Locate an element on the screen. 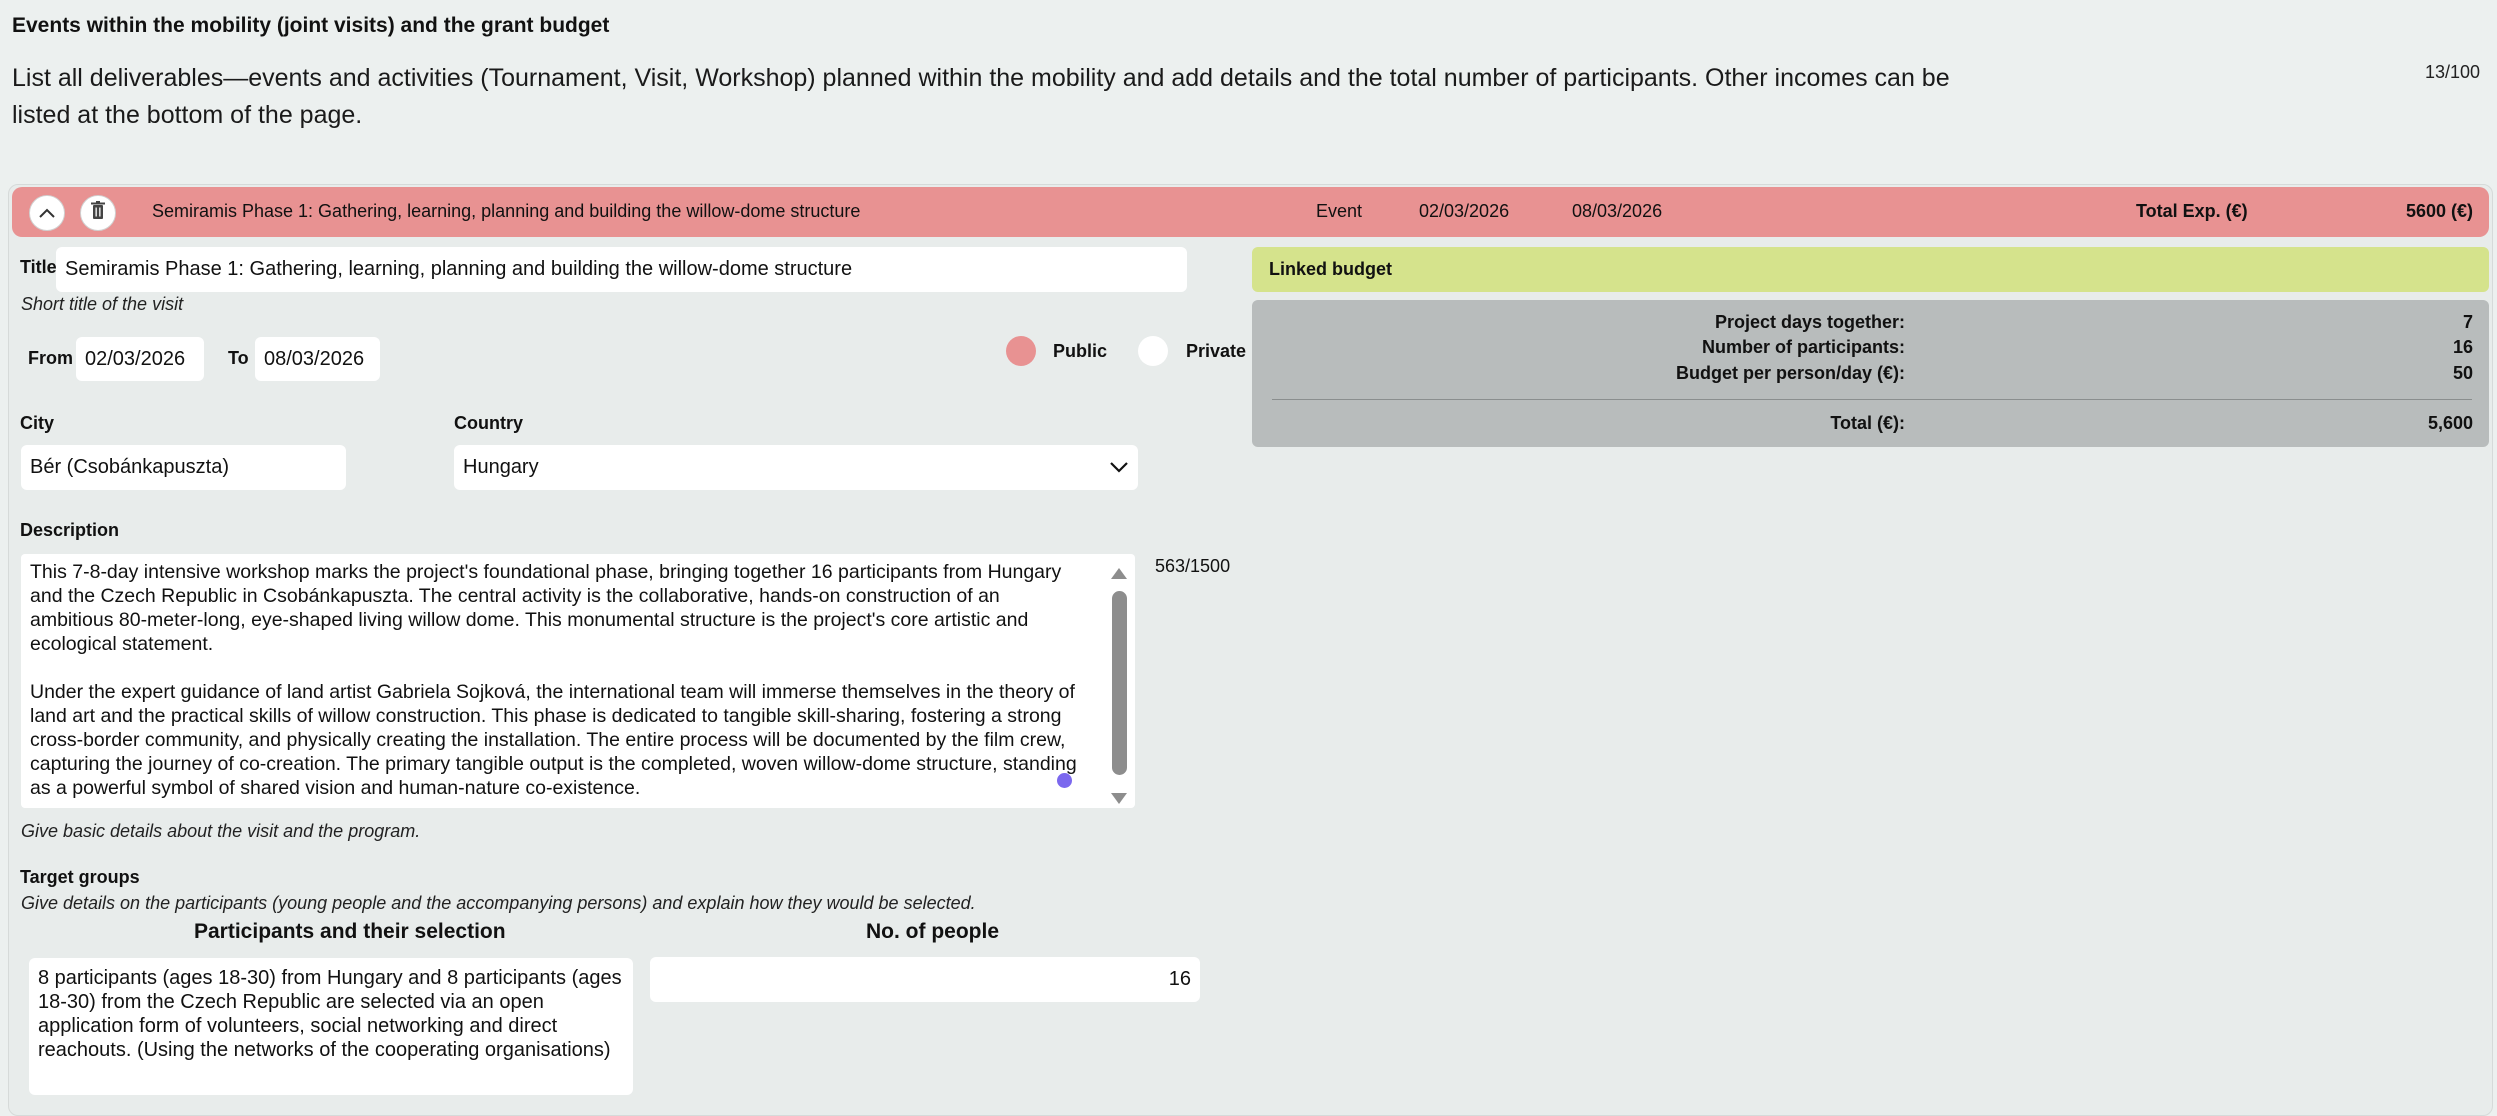 This screenshot has height=1116, width=2497. scrollbar-thumb is located at coordinates (1119, 683).